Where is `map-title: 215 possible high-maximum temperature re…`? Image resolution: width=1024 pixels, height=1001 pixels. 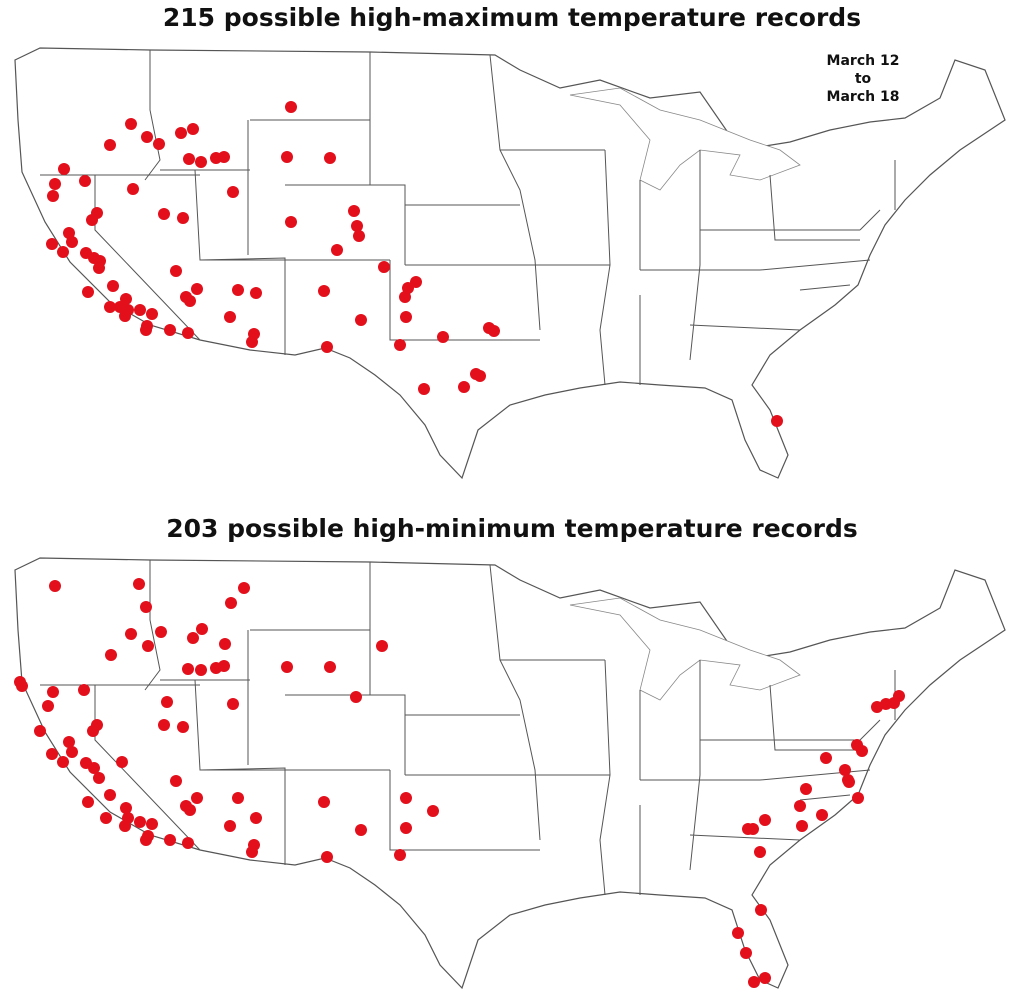
map-title: 215 possible high-maximum temperature re… is located at coordinates (512, 17).